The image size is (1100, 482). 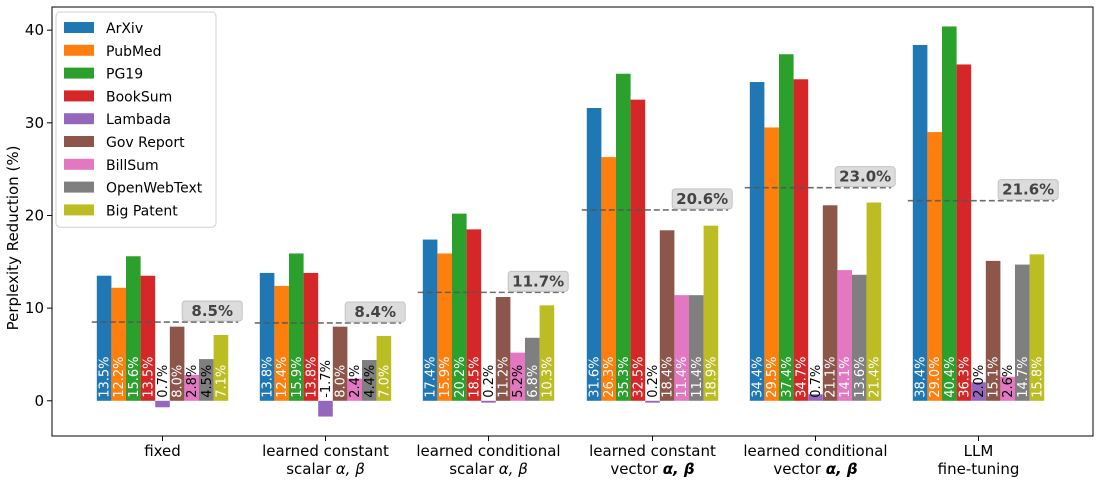 I want to click on bar-value-label: 26.3%, so click(x=609, y=376).